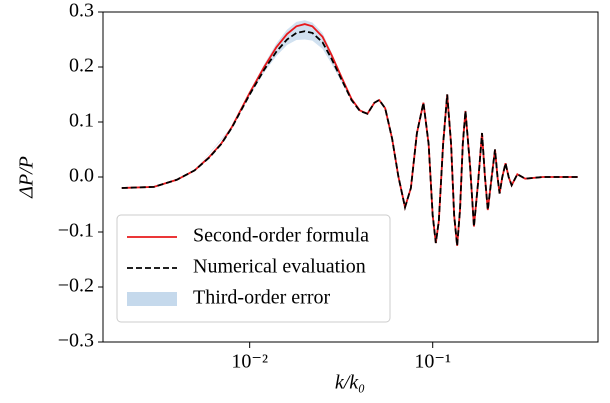 Image resolution: width=610 pixels, height=403 pixels. I want to click on legend-label: Third-order error, so click(261, 298).